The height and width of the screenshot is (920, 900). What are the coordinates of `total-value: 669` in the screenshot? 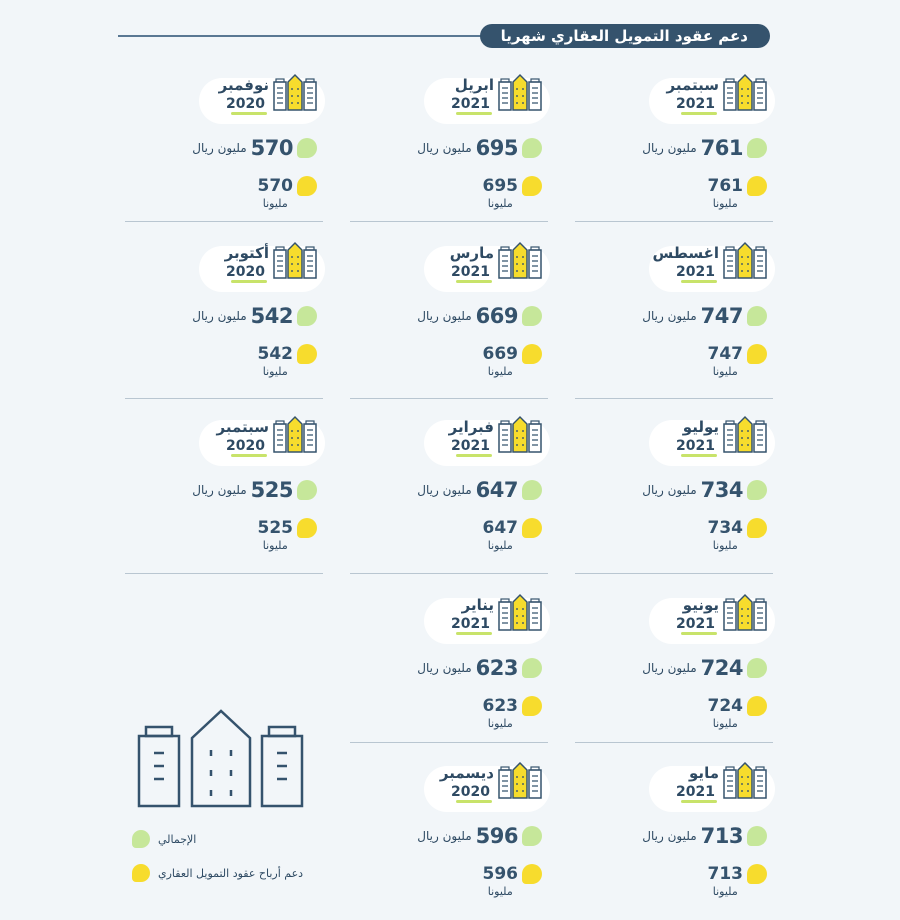 It's located at (497, 316).